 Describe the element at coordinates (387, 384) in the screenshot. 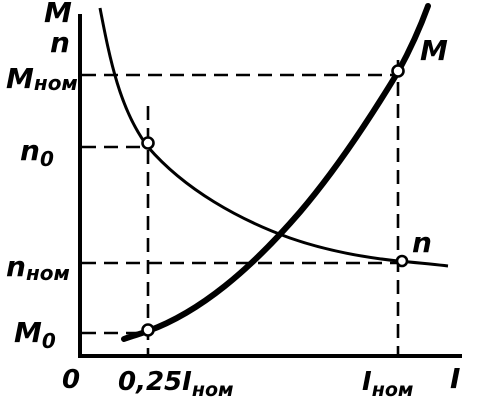

I see `nominal-current-tick-label: Iном` at that location.